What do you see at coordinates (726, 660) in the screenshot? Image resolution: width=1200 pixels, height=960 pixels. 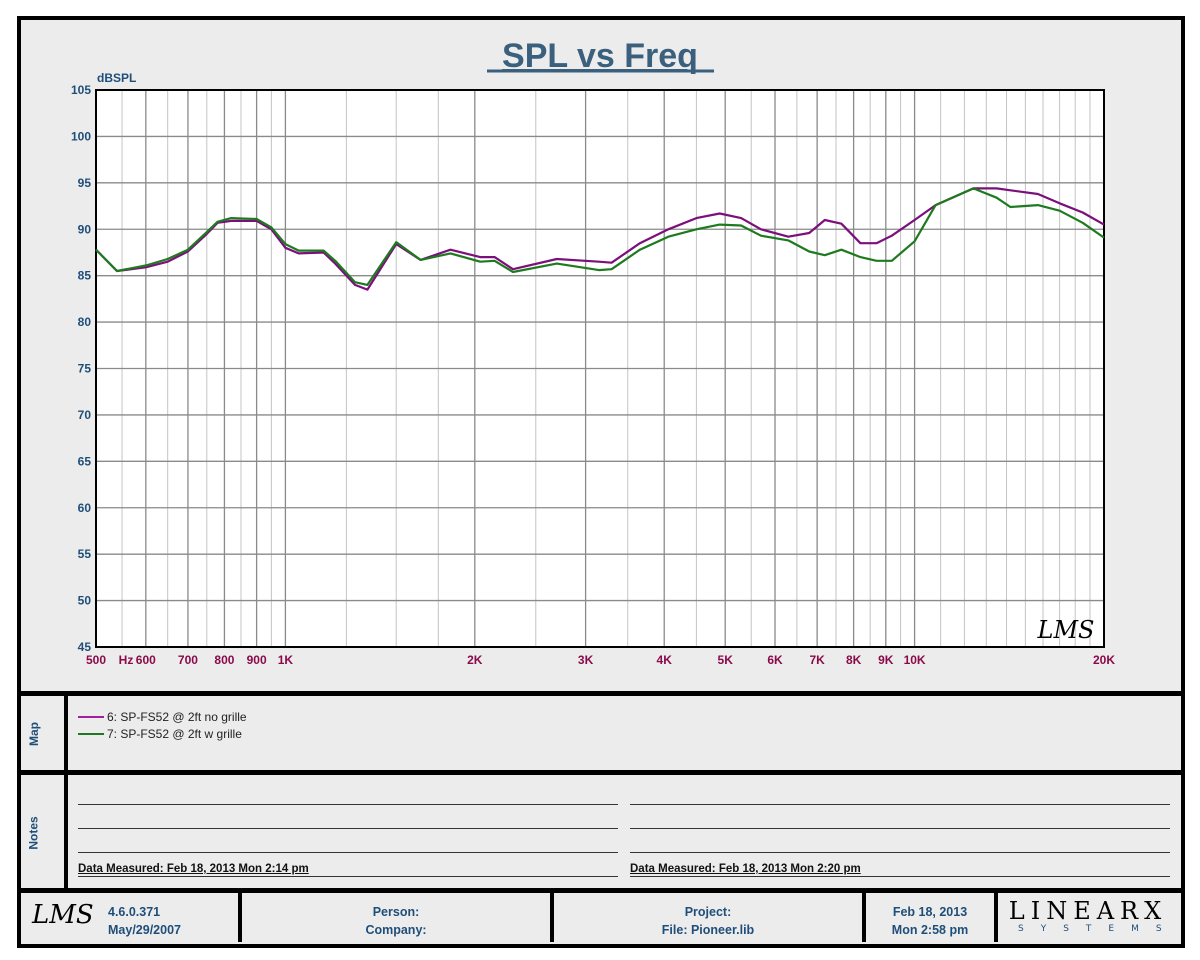 I see `x-tick-label: 5K` at bounding box center [726, 660].